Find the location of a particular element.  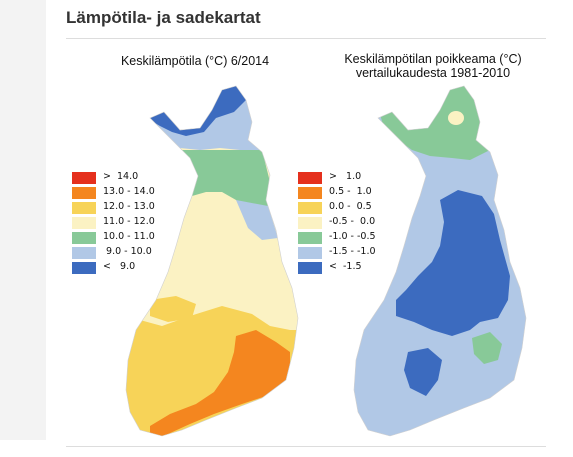

zone-lightblue-east is located at coordinates (257, 220).